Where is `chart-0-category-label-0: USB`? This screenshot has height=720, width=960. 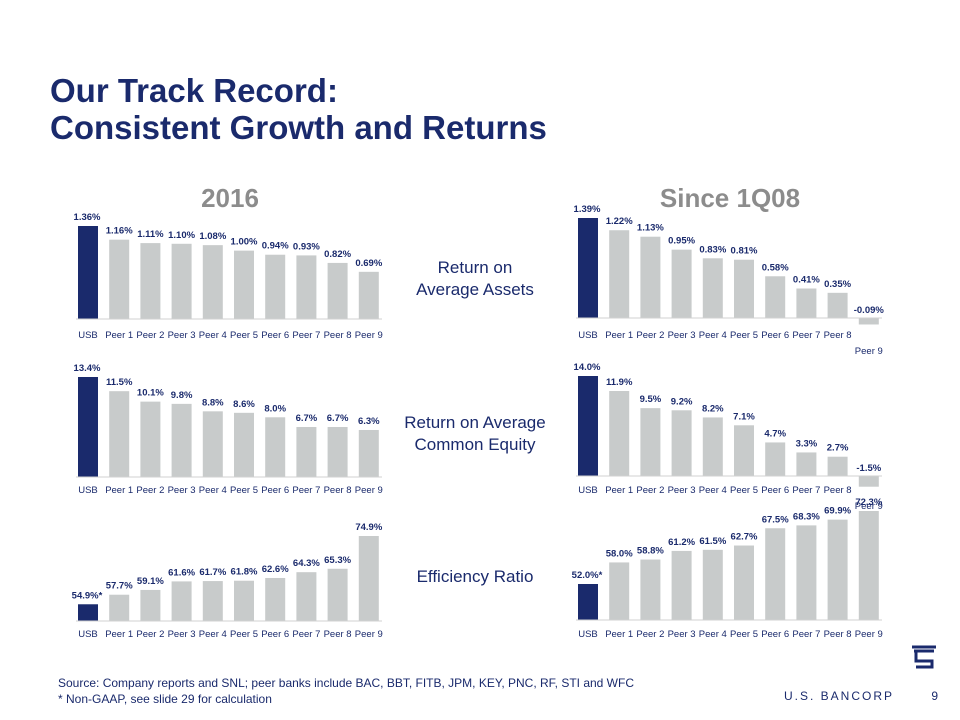 chart-0-category-label-0: USB is located at coordinates (88, 335).